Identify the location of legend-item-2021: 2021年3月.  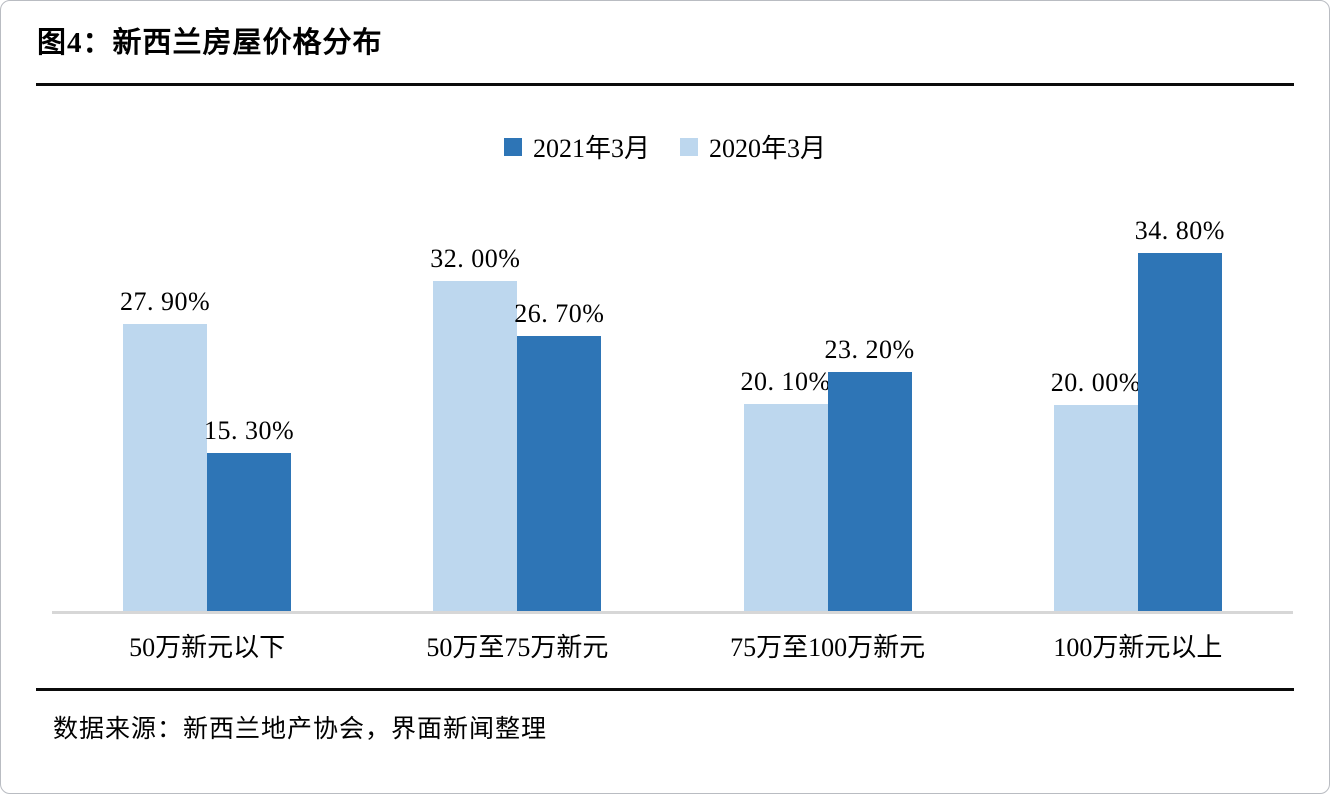
(576, 146).